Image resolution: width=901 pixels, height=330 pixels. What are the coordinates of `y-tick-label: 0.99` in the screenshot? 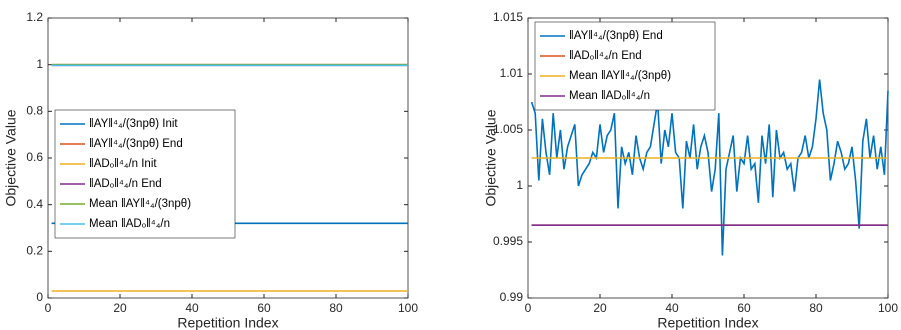 It's located at (512, 297).